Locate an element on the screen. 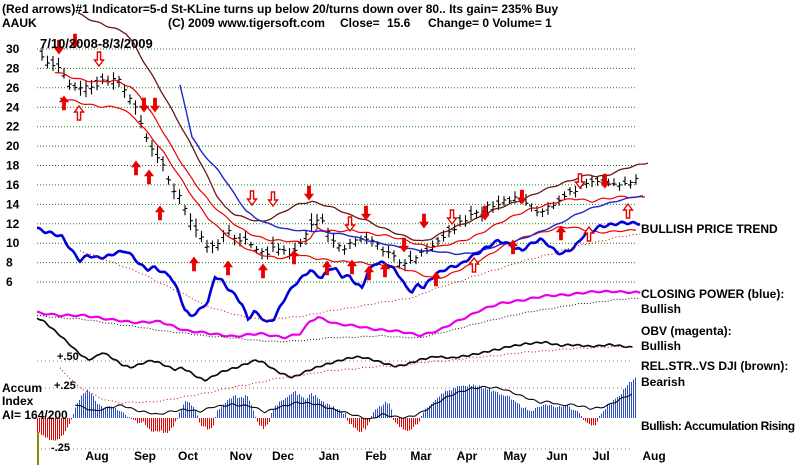 This screenshot has height=468, width=800. svg-text: 16 is located at coordinates (13, 185).